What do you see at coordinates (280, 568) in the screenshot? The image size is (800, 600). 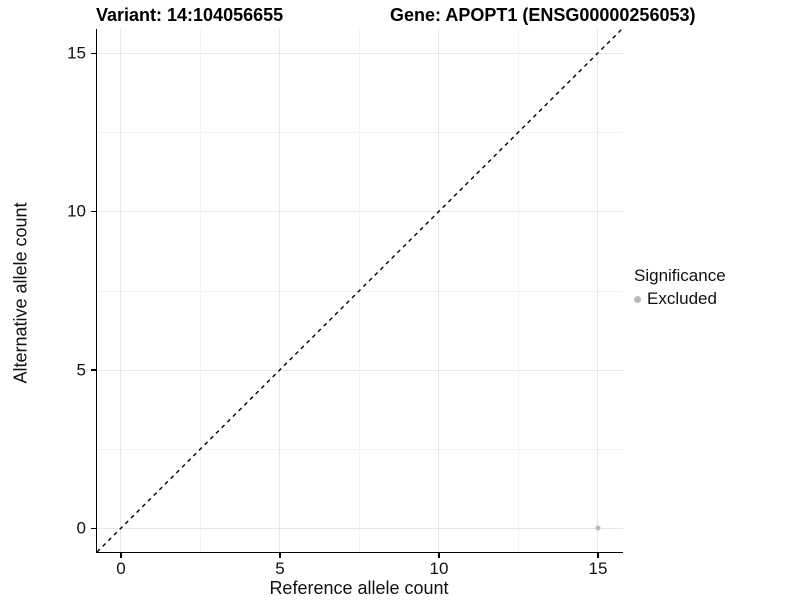 I see `x-tick-label: 5` at bounding box center [280, 568].